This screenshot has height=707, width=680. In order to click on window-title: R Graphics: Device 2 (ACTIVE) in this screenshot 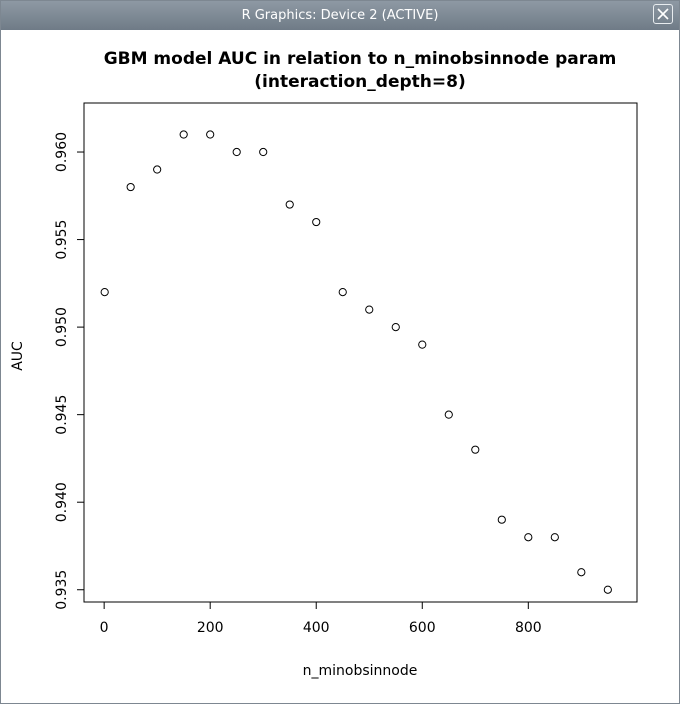, I will do `click(340, 15)`.